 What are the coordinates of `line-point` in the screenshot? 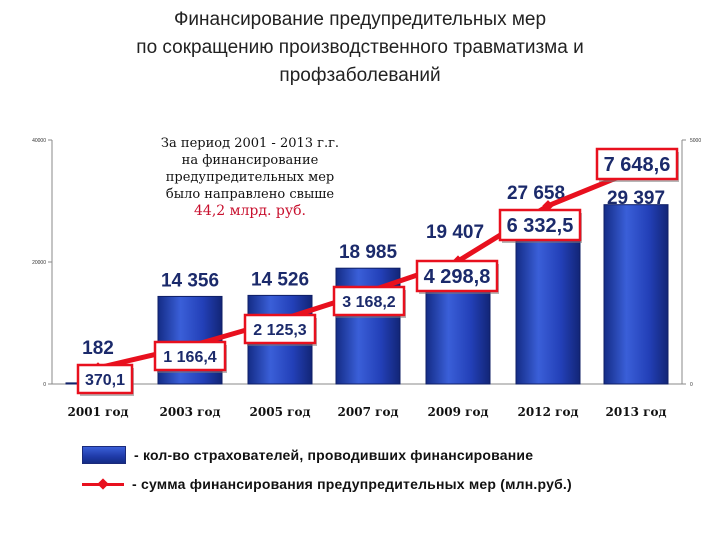 It's located at (548, 206).